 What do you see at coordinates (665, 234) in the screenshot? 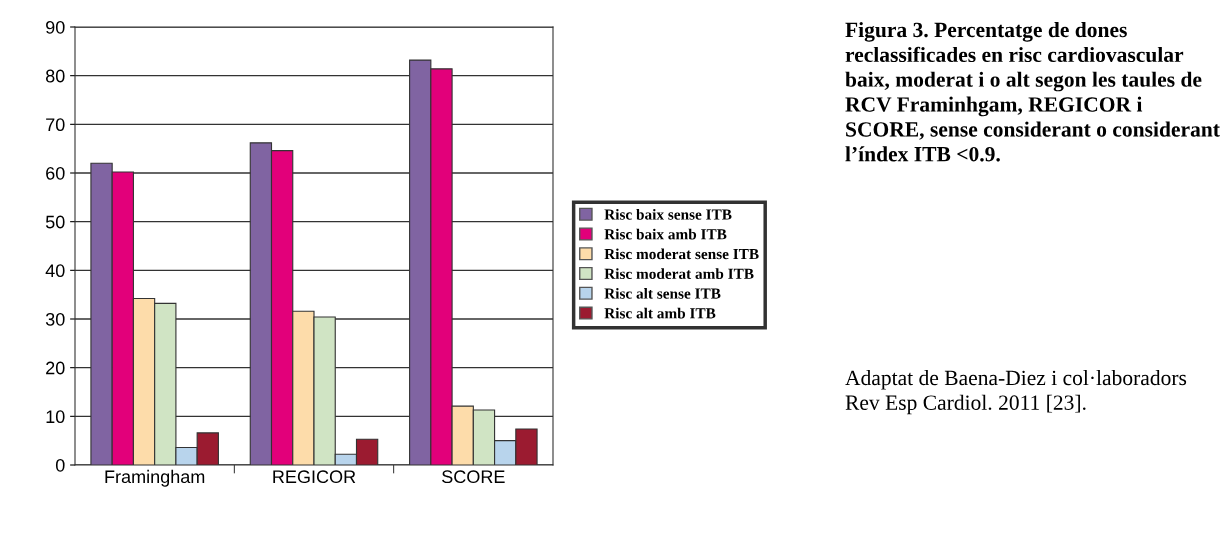
I see `legend-label: Risc baix amb ITB` at bounding box center [665, 234].